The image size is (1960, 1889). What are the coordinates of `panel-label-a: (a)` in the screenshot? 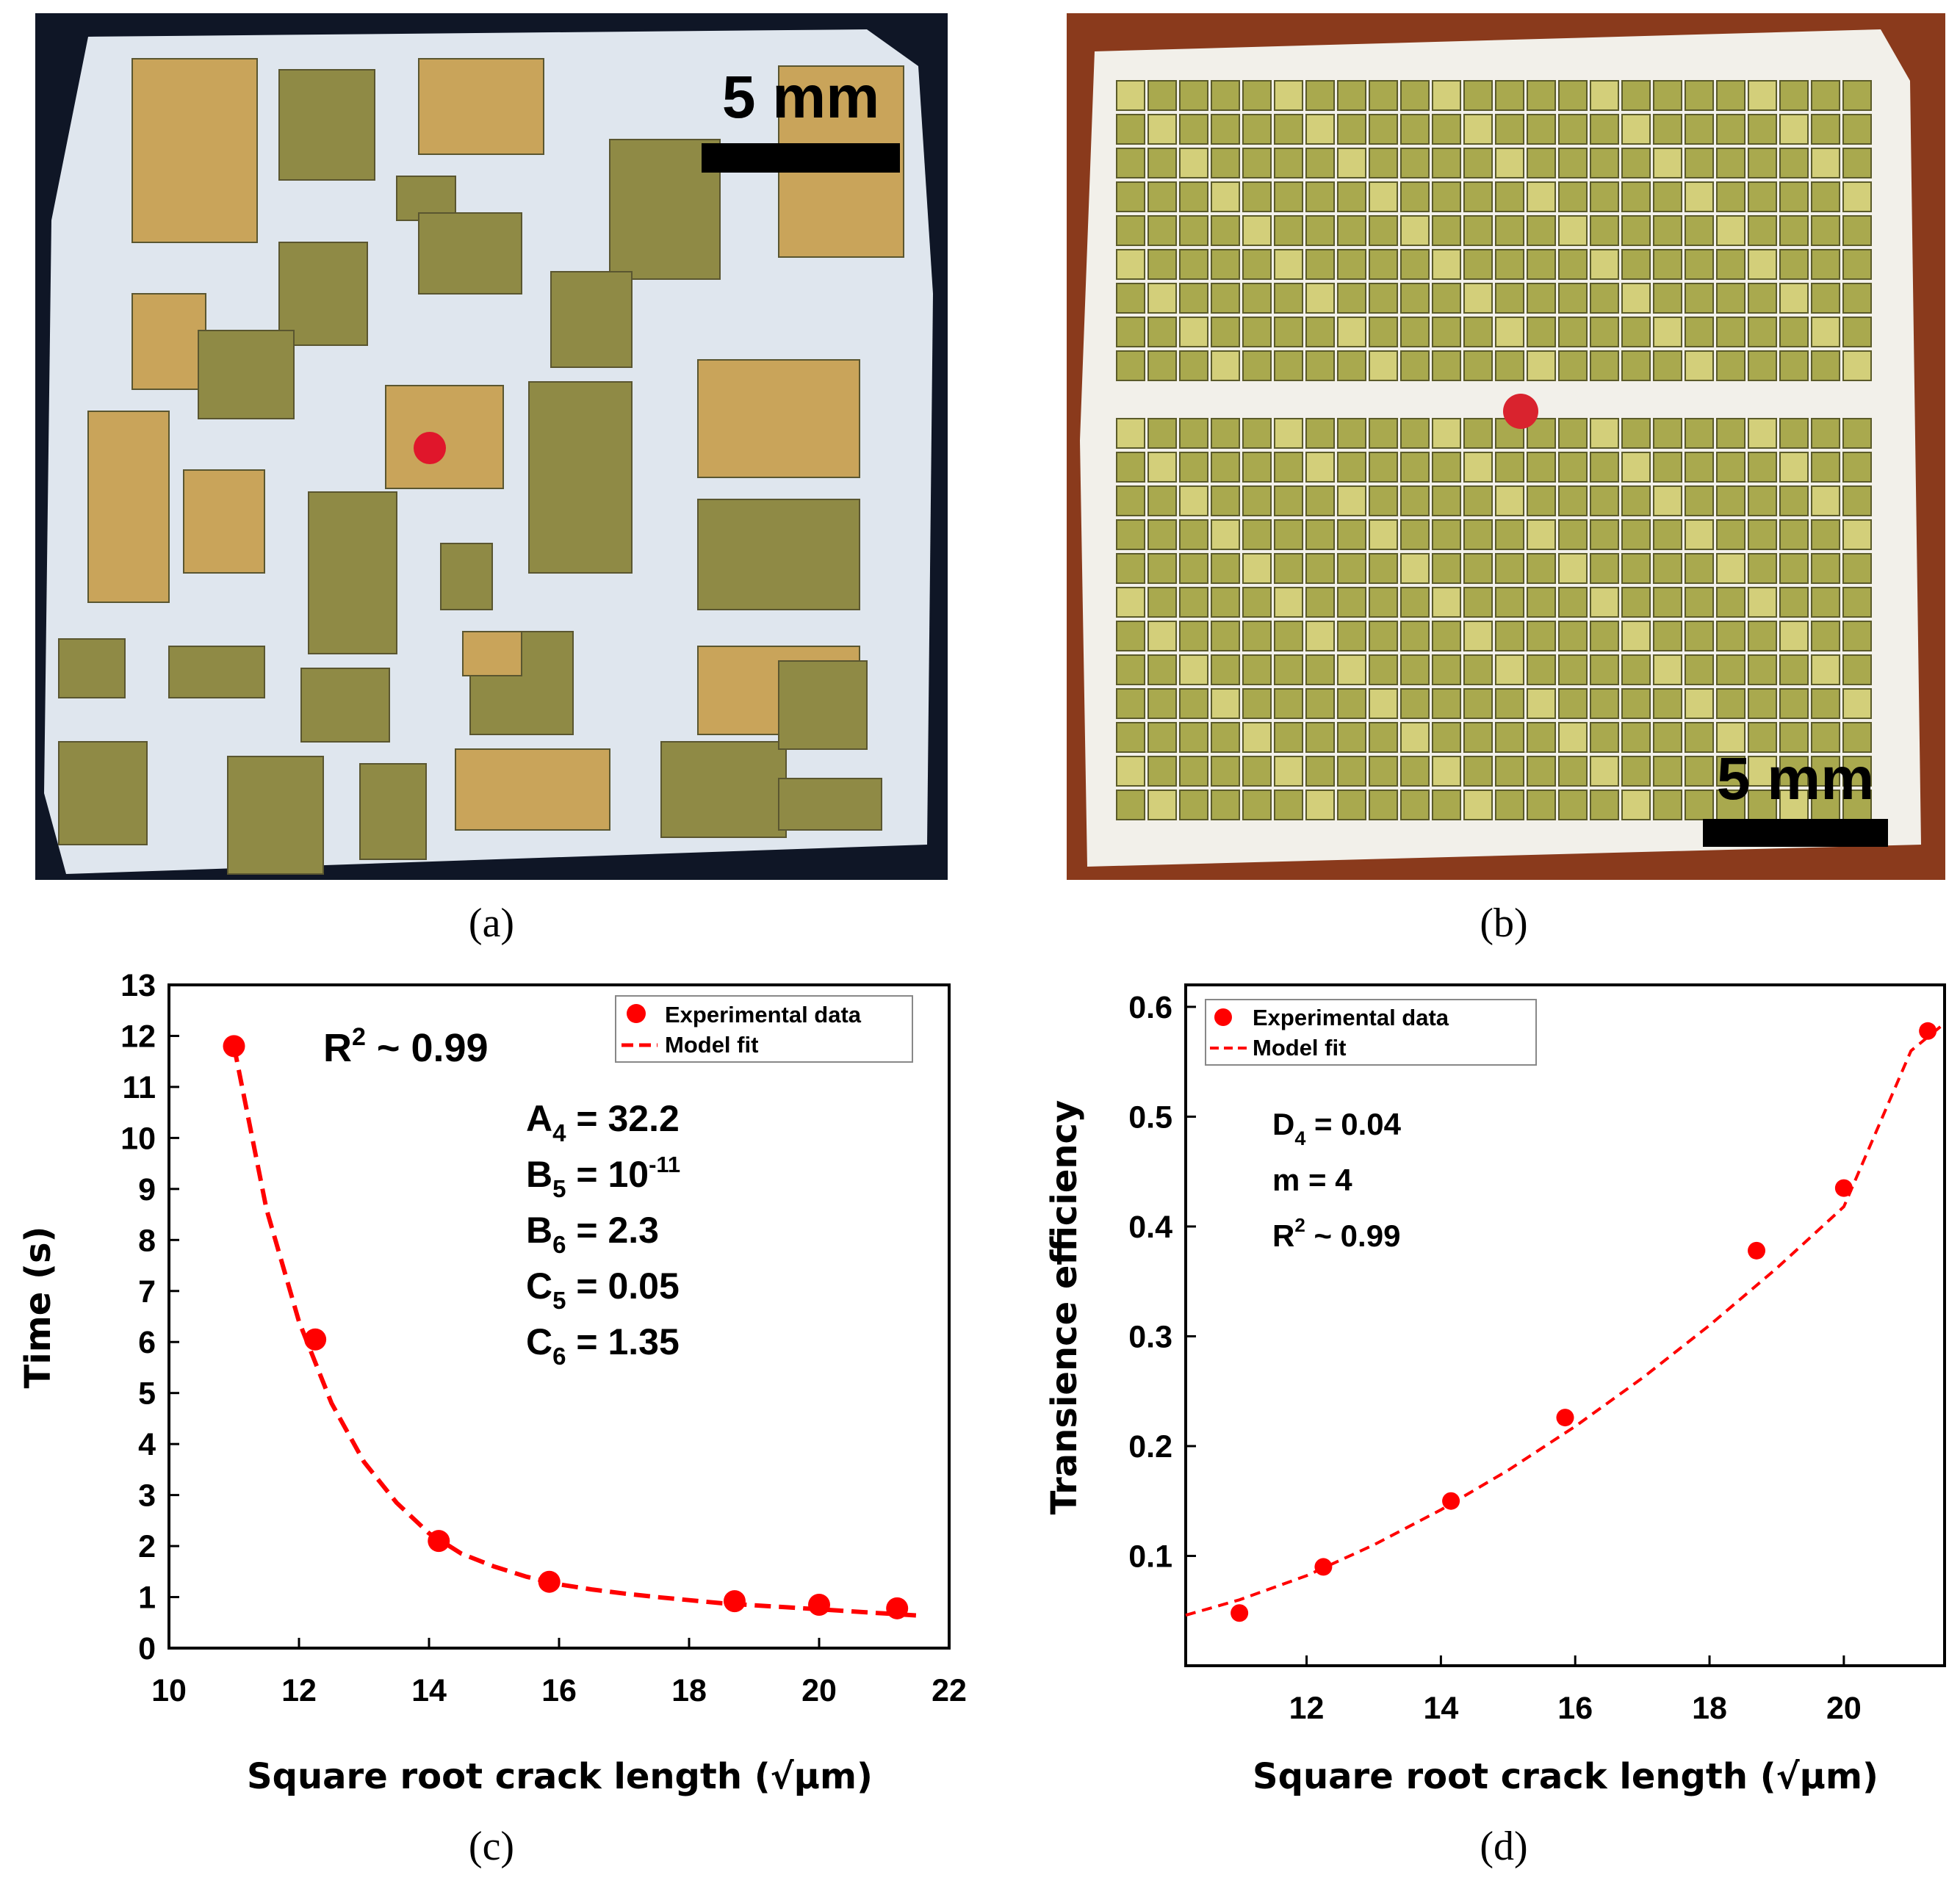 It's located at (491, 923).